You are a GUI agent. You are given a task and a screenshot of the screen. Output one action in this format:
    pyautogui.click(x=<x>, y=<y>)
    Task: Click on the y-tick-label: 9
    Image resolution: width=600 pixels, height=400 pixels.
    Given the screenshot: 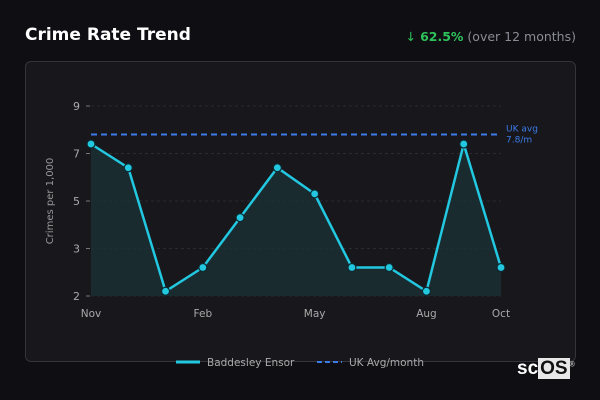 What is the action you would take?
    pyautogui.click(x=76, y=106)
    